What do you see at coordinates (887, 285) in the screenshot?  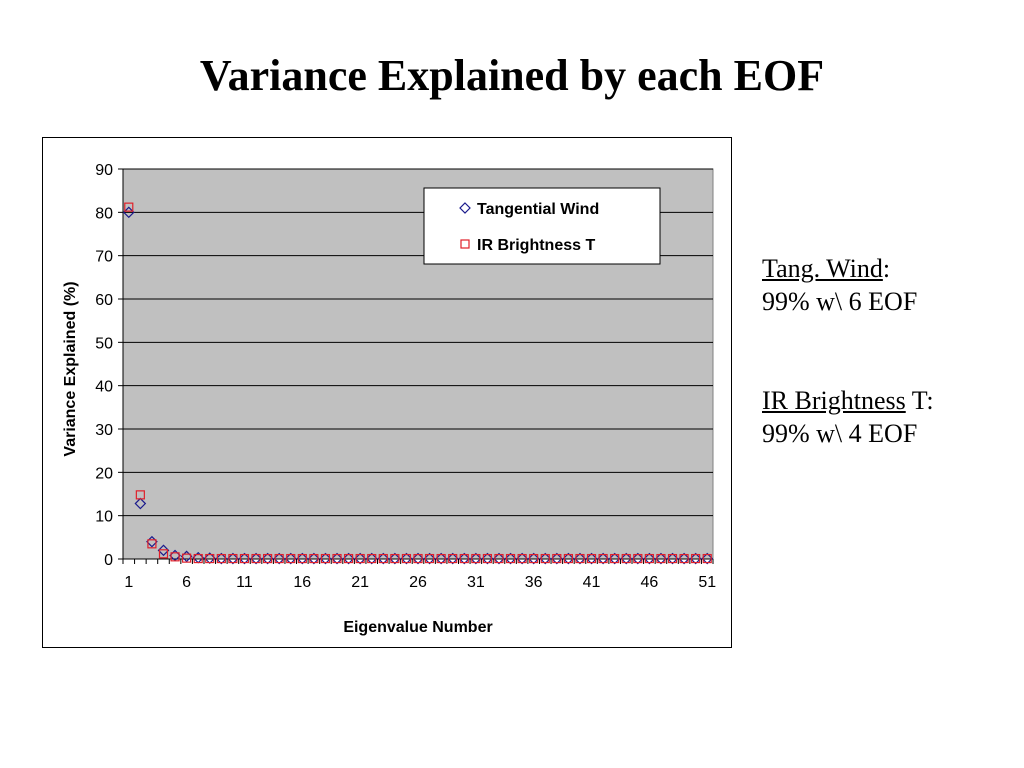 I see `note-tangential-wind: Tang. Wind: 99% w\ 6 EOF` at bounding box center [887, 285].